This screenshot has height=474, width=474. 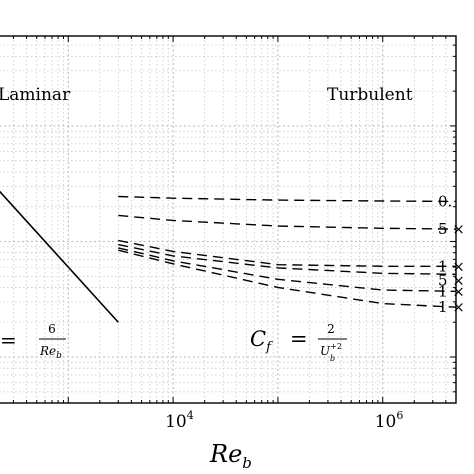 I want to click on x-axis-label: Reb, so click(x=230, y=456).